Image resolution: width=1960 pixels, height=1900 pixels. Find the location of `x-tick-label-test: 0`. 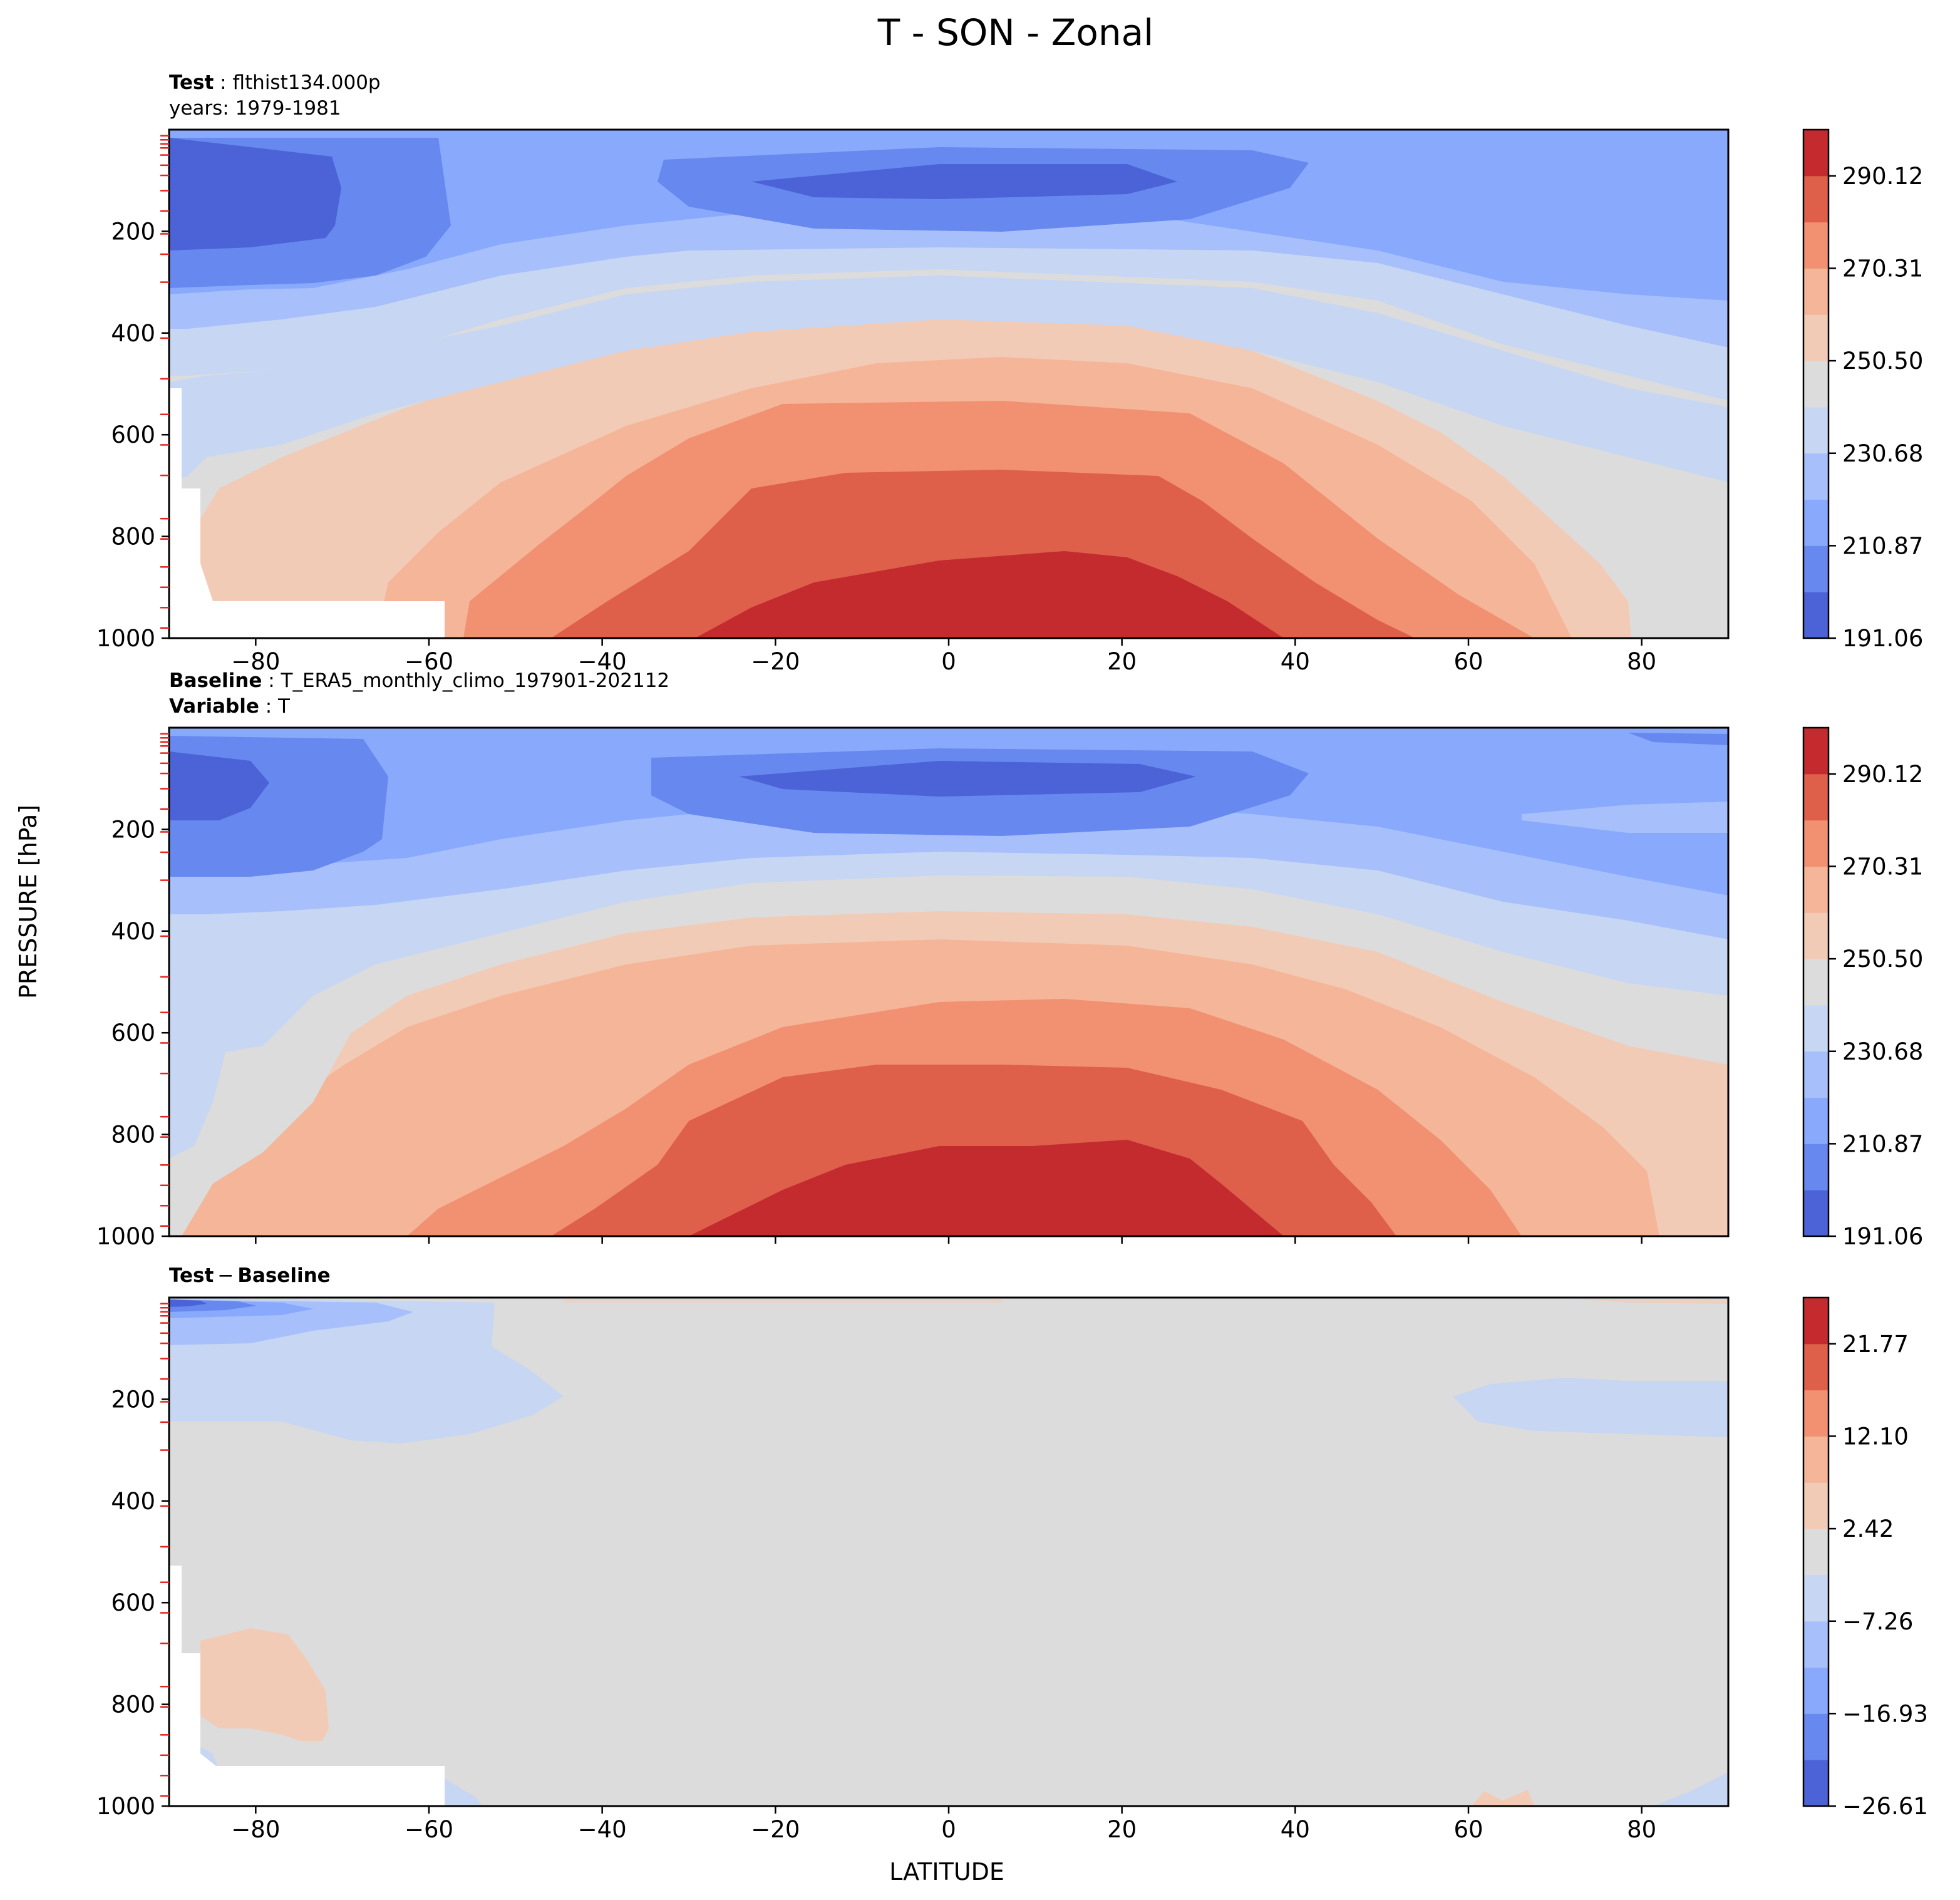

x-tick-label-test: 0 is located at coordinates (948, 661).